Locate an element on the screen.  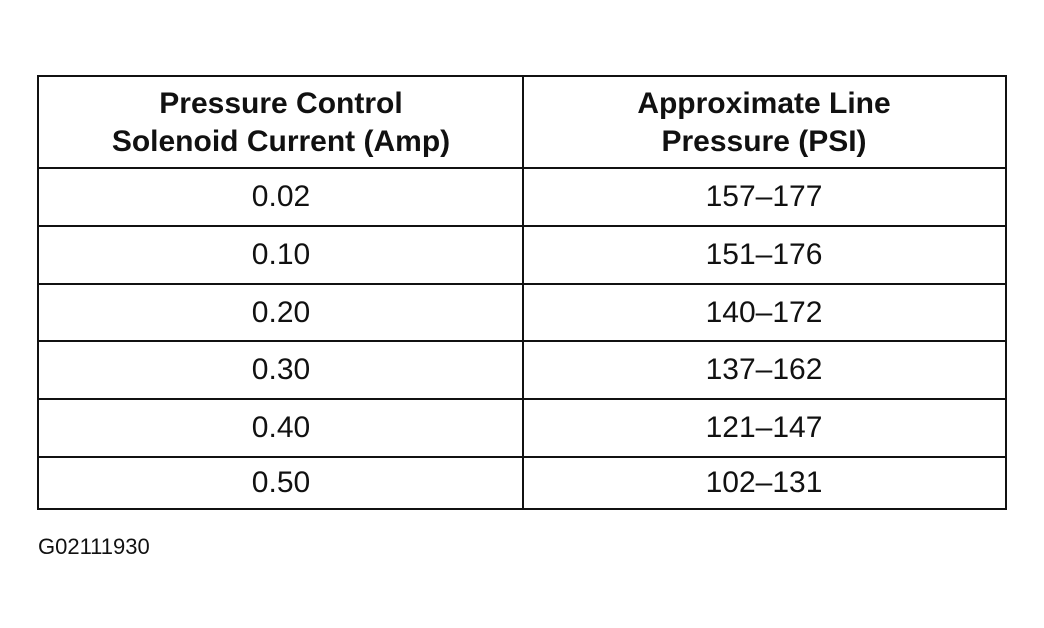
header-line: Pressure (PSI) is located at coordinates (764, 141).